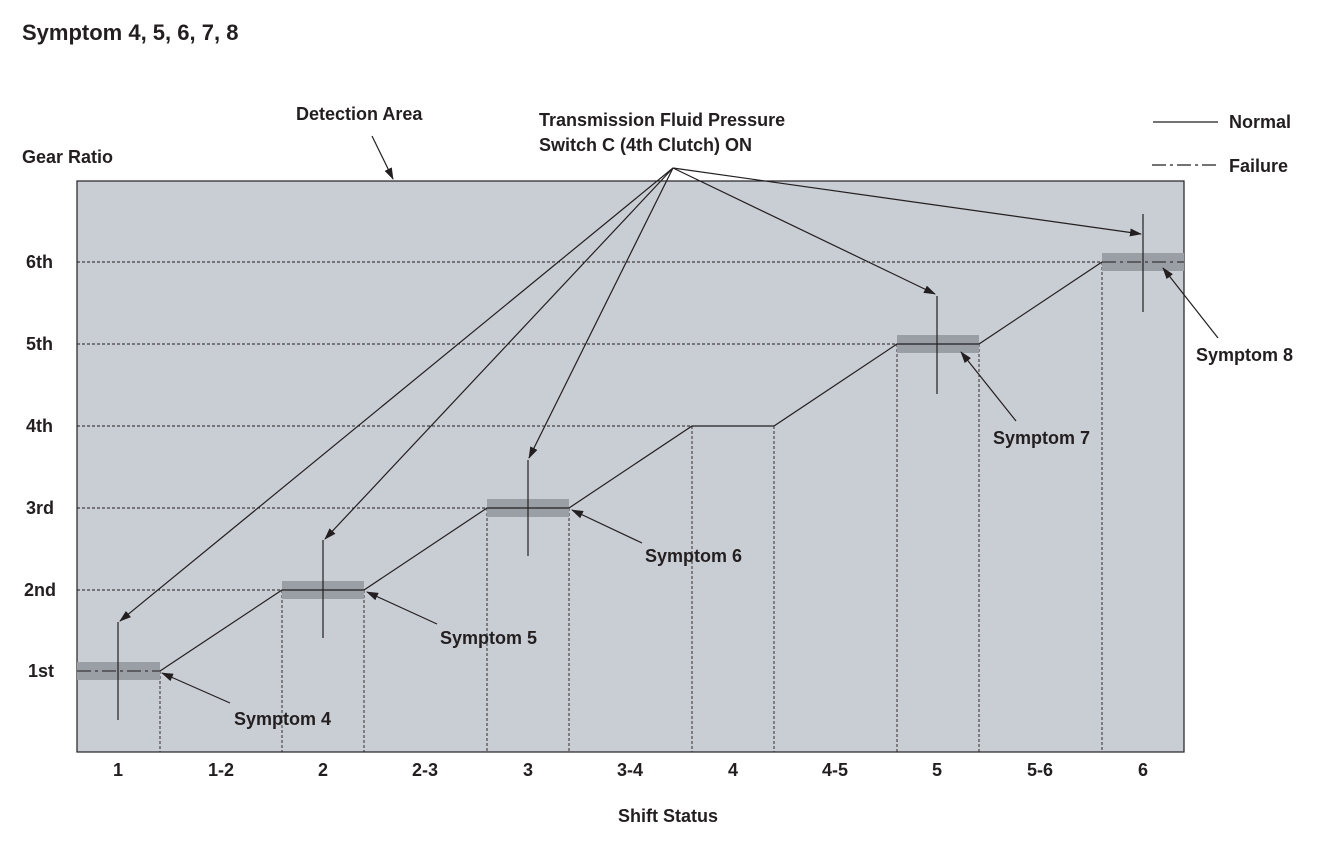 The image size is (1336, 844). I want to click on switch-label-line2: Switch C (4th Clutch) ON, so click(645, 145).